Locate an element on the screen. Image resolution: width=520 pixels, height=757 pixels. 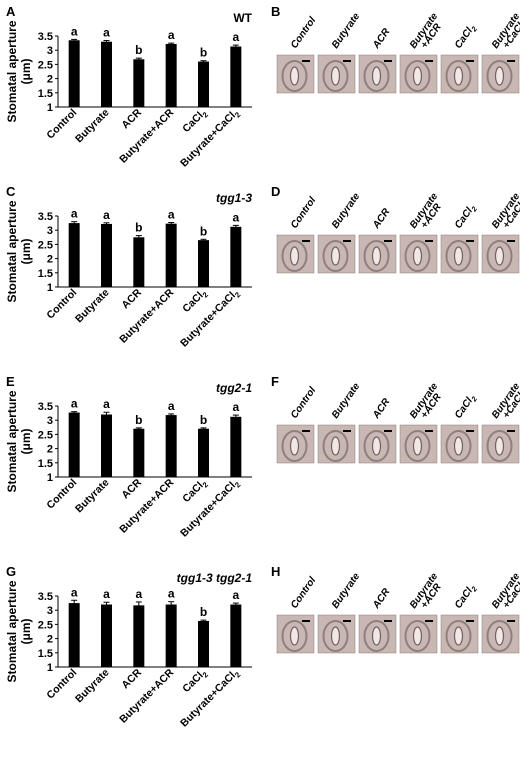
genotype-label: tgg2-1 is located at coordinates (234, 388).